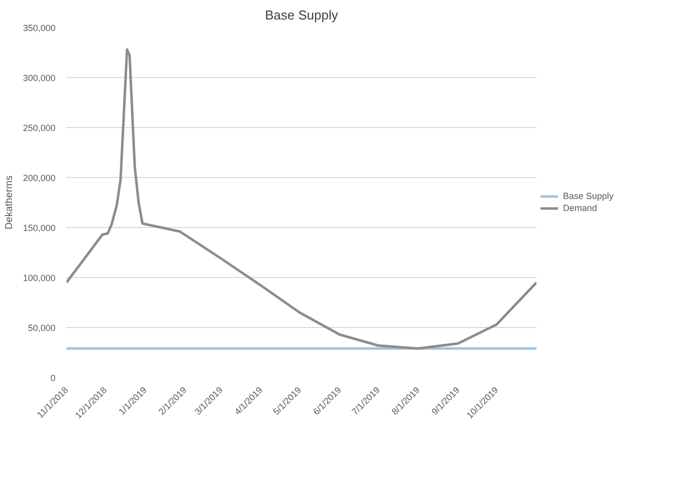 This screenshot has width=694, height=478. What do you see at coordinates (39, 178) in the screenshot?
I see `y-tick-label: 200,000` at bounding box center [39, 178].